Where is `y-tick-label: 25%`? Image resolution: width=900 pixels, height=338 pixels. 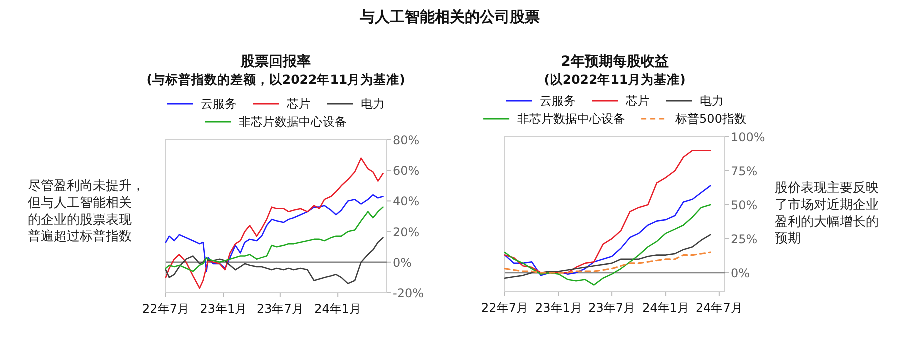 y-tick-label: 25% is located at coordinates (744, 239).